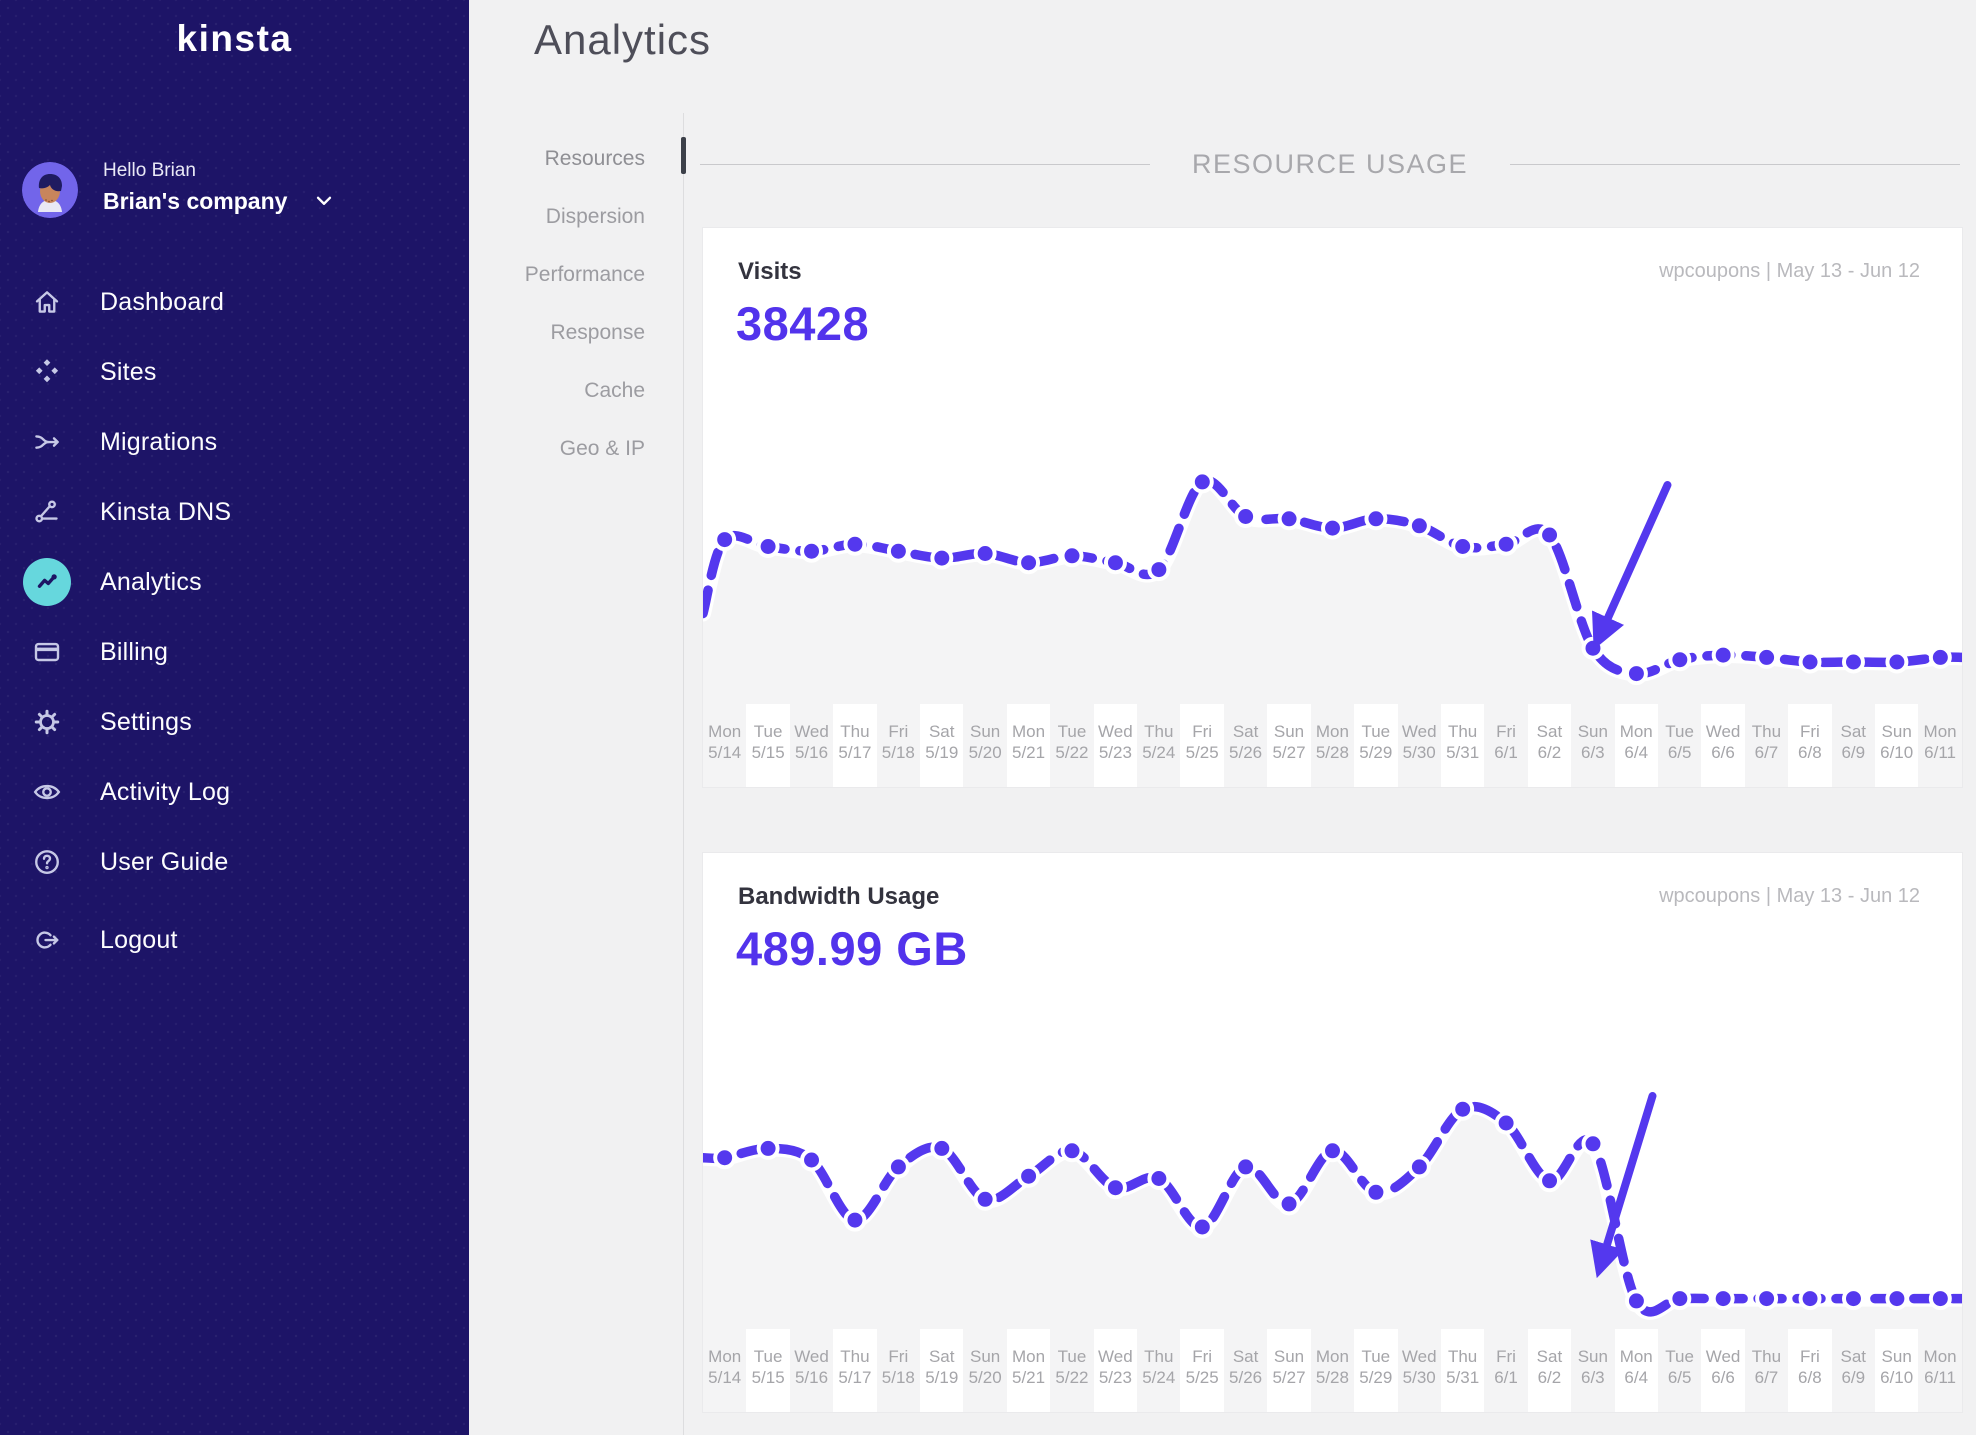 This screenshot has width=1976, height=1435. I want to click on x-axis-label: Sun 5/20, so click(985, 742).